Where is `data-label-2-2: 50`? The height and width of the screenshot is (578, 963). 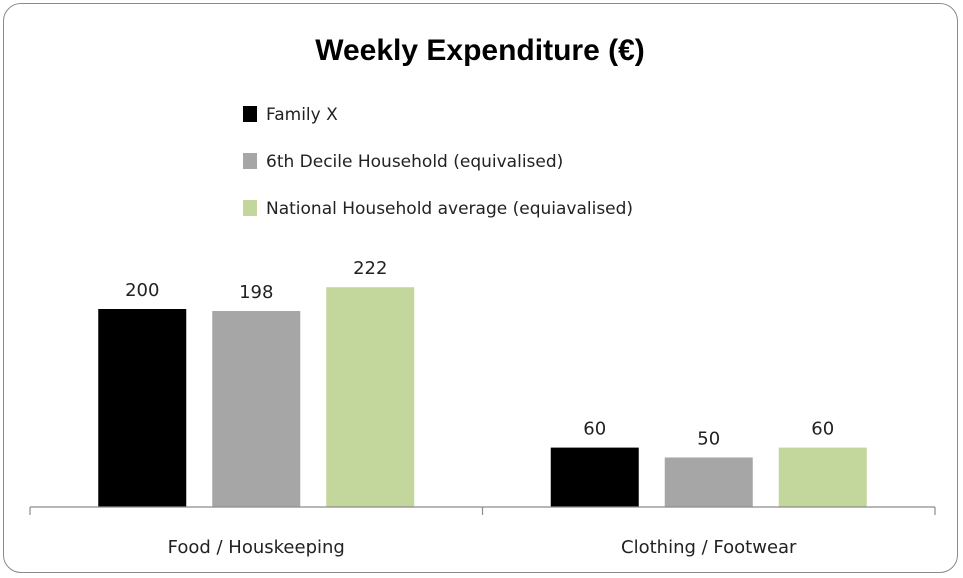 data-label-2-2: 50 is located at coordinates (708, 439).